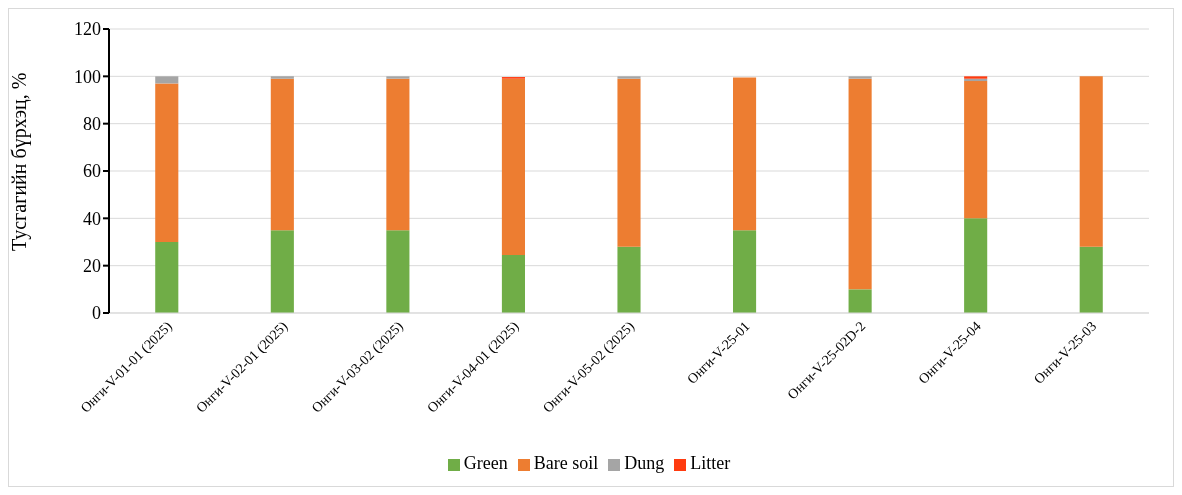  I want to click on legend-label: Green, so click(485, 463).